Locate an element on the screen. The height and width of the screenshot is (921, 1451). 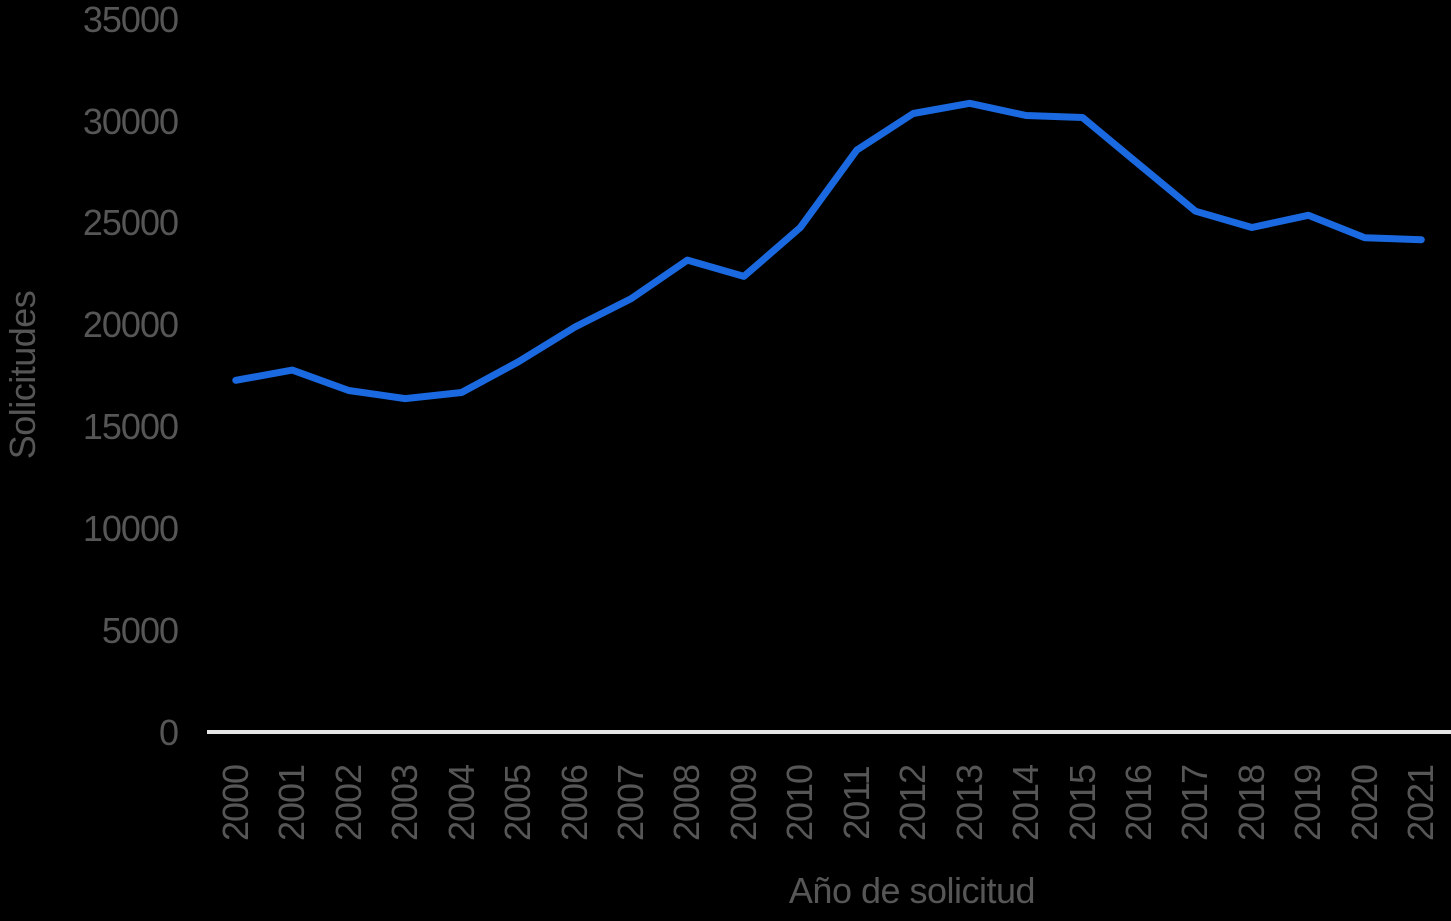
x-tick-label: 2010 is located at coordinates (800, 803).